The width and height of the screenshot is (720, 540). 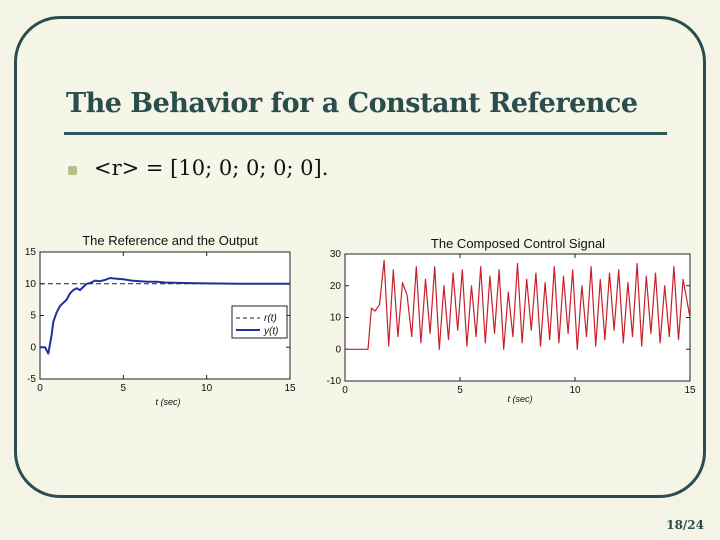 I want to click on y-tick-label: 15, so click(x=31, y=252).